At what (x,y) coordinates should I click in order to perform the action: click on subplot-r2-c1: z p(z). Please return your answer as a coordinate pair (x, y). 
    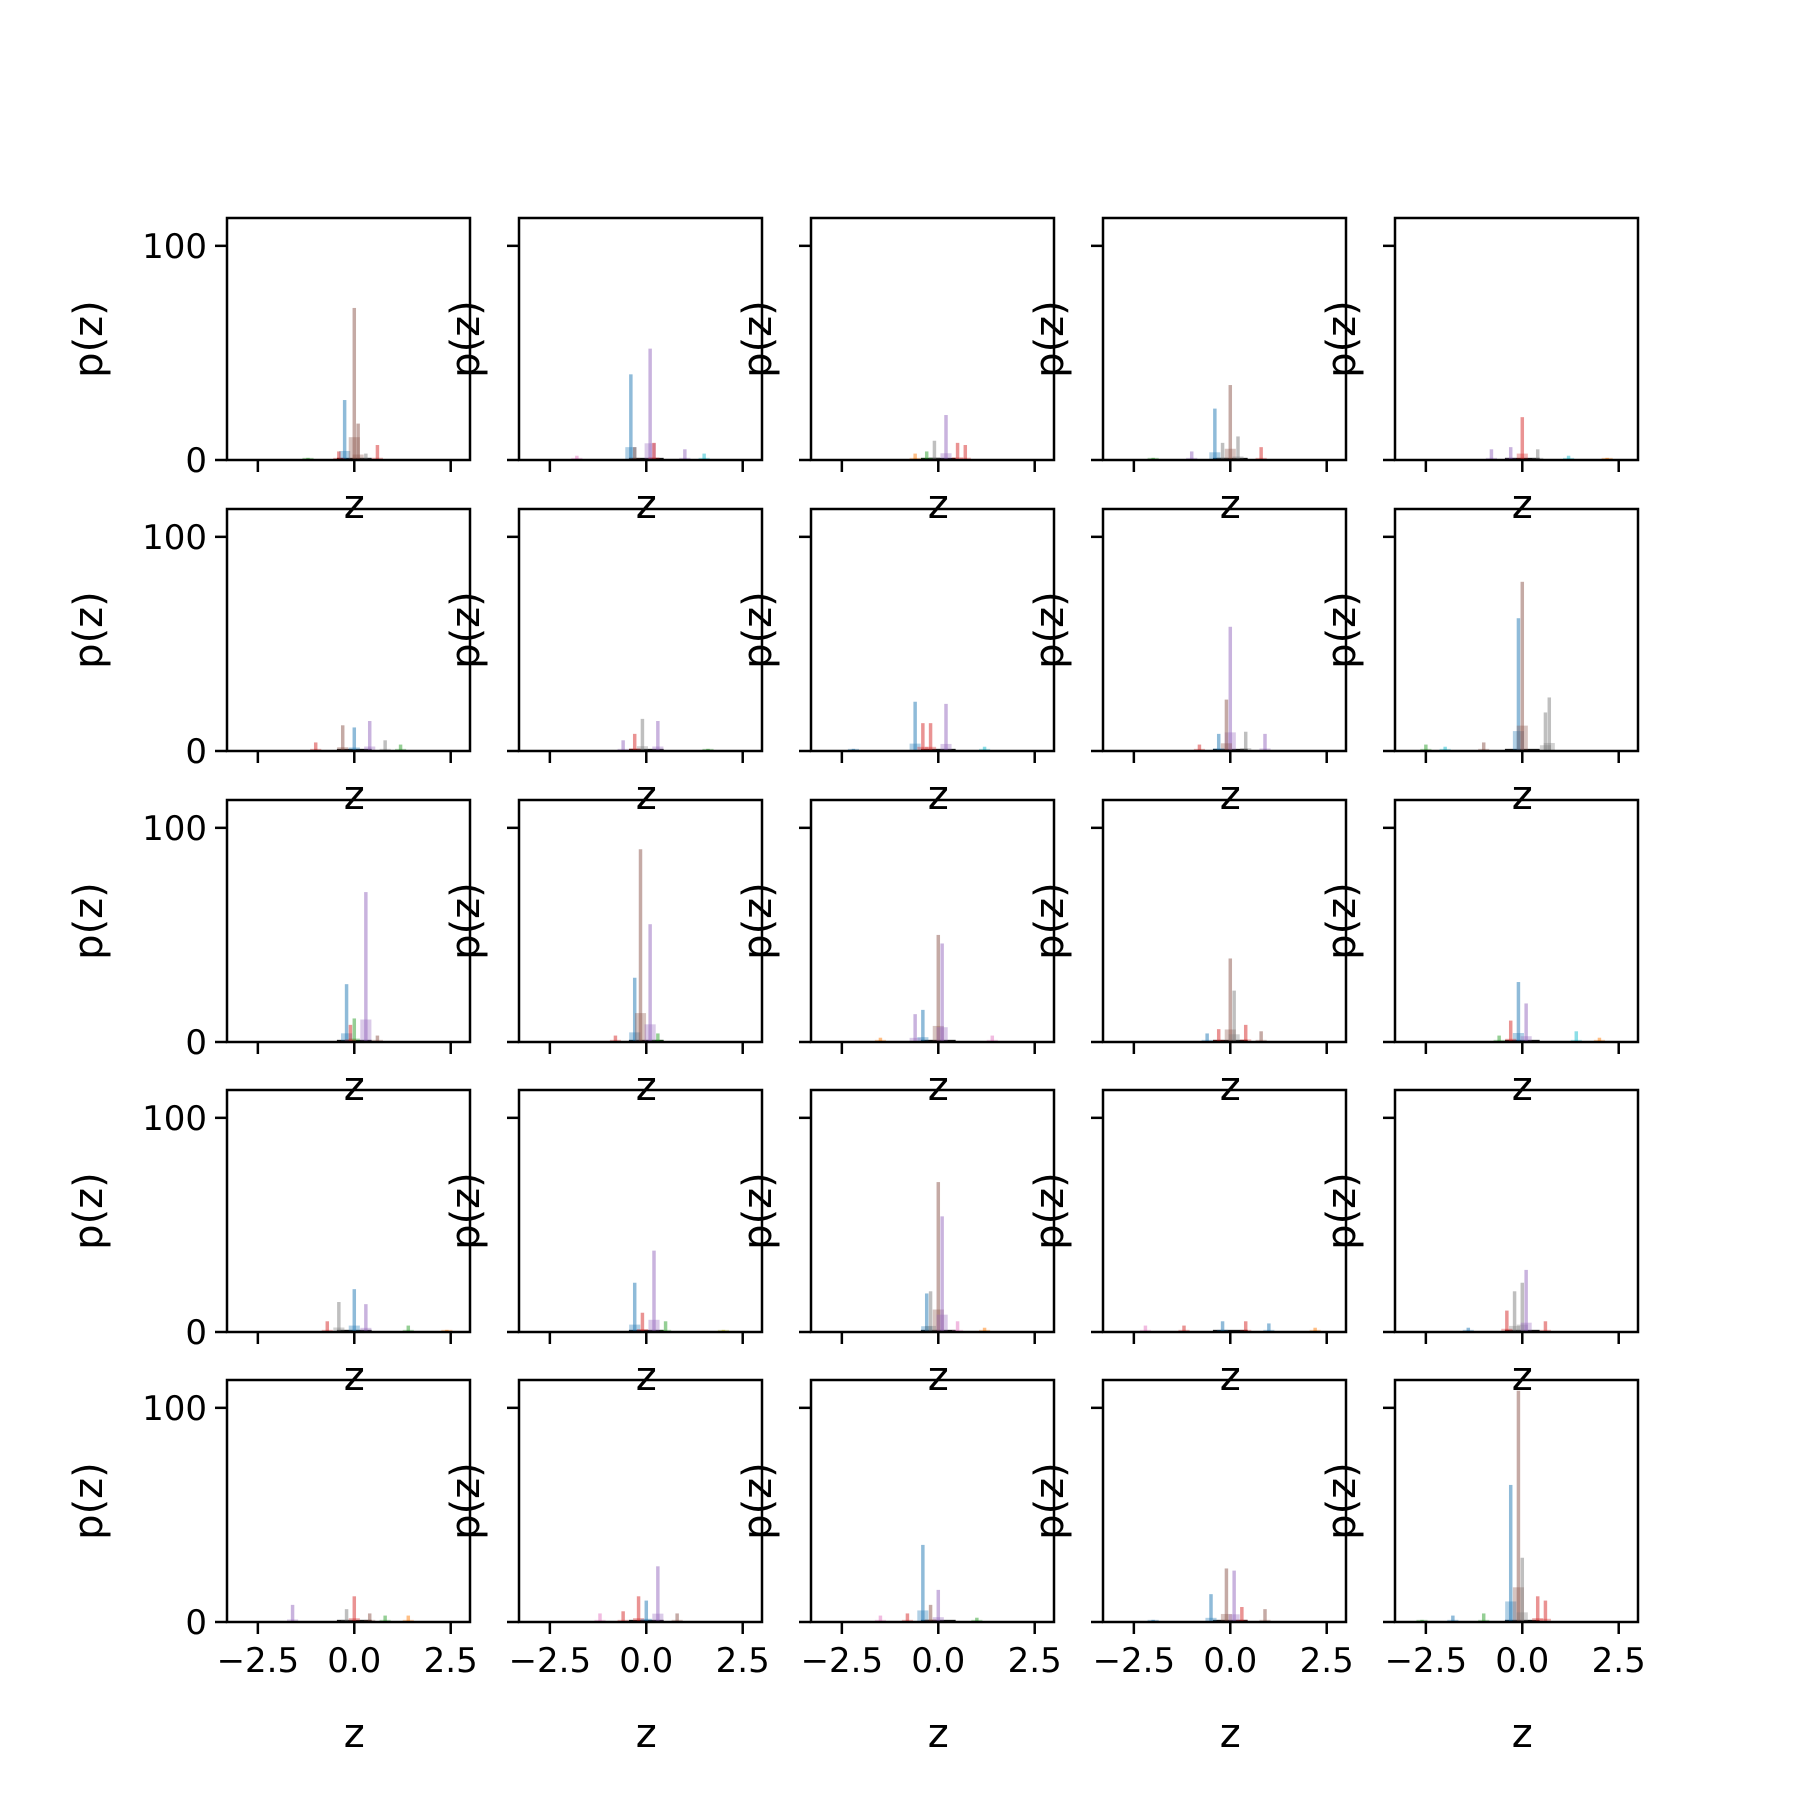
    Looking at the image, I should click on (603, 954).